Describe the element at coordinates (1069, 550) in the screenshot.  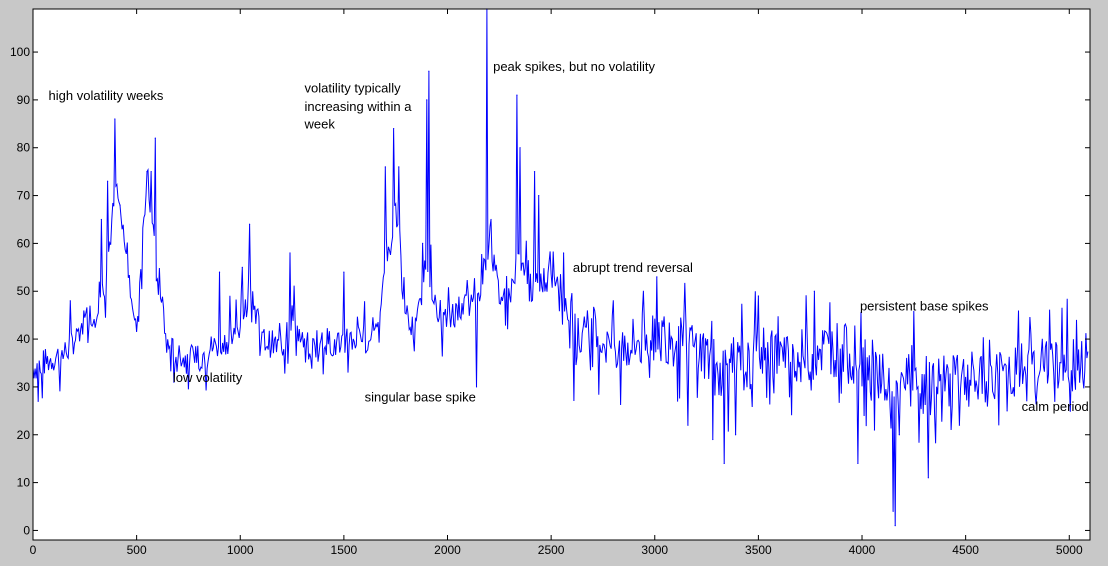
I see `x-tick-label-5000: 5000` at that location.